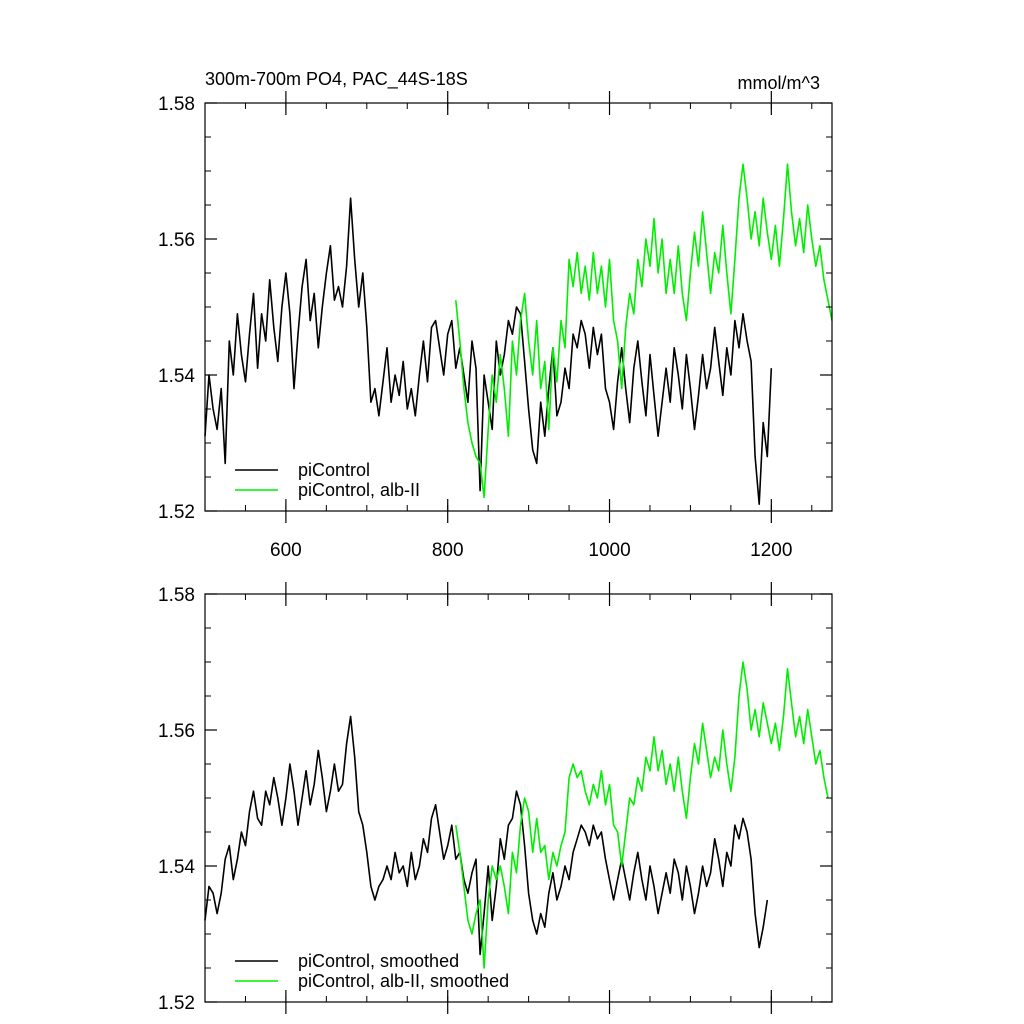  Describe the element at coordinates (359, 490) in the screenshot. I see `legend-label: piControl, alb-II` at that location.